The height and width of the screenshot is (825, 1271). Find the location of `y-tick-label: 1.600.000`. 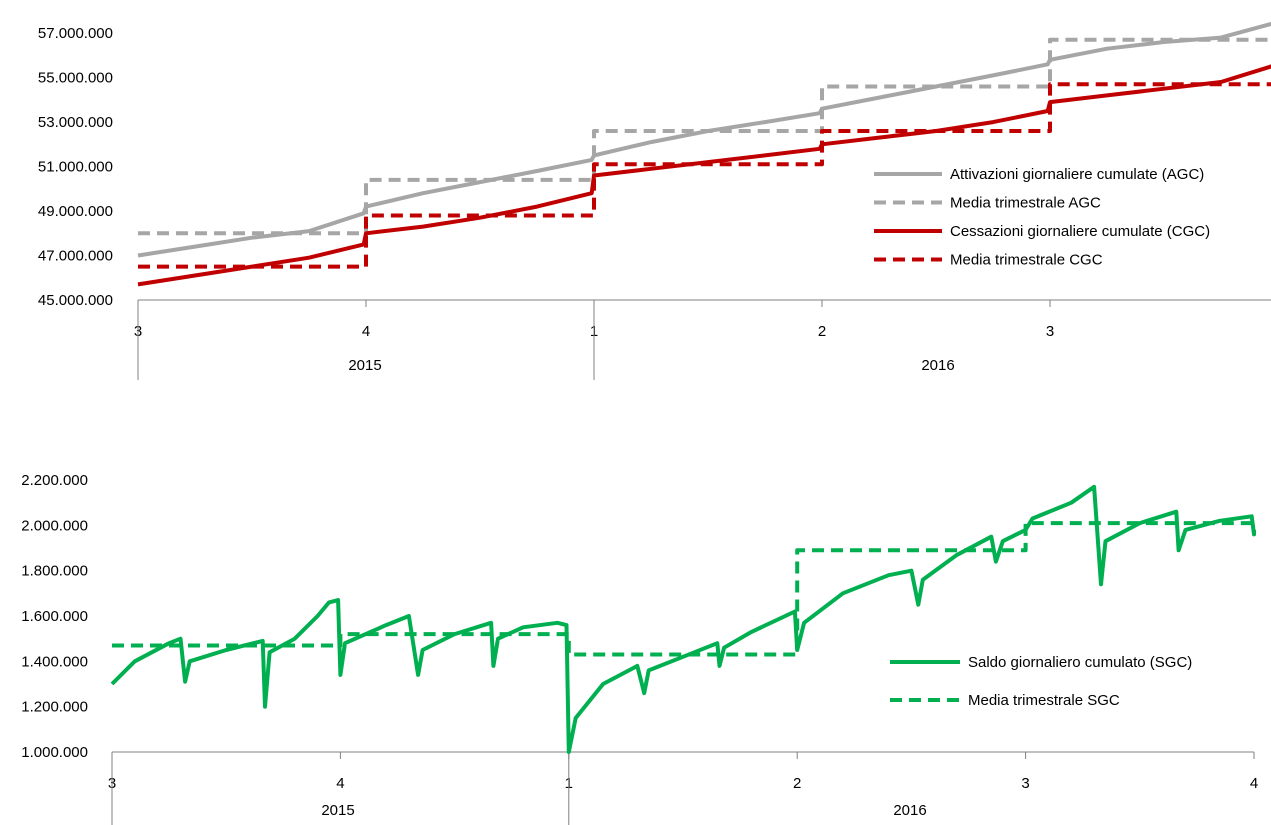

y-tick-label: 1.600.000 is located at coordinates (54, 616).